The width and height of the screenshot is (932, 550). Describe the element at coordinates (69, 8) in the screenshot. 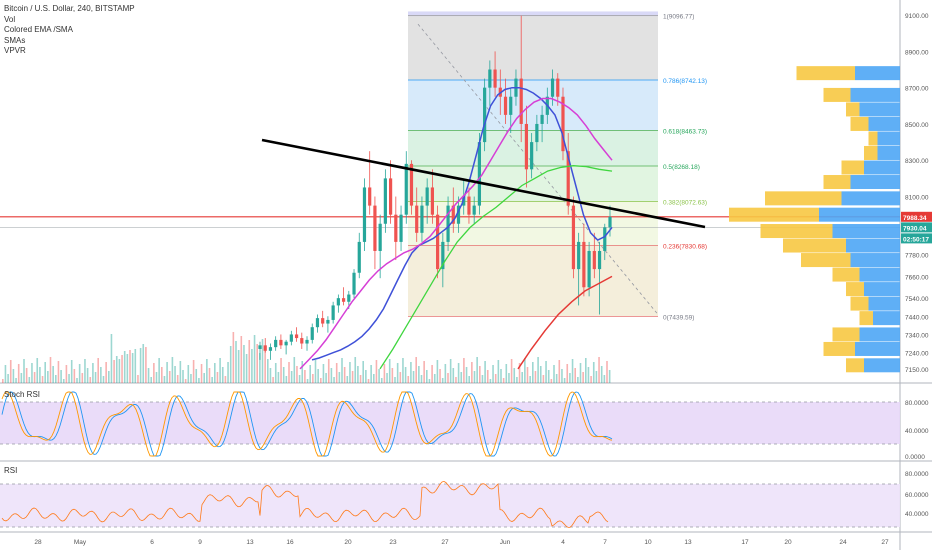

I see `chart-title: Bitcoin / U.S. Dollar, 240, BITSTAMP` at that location.